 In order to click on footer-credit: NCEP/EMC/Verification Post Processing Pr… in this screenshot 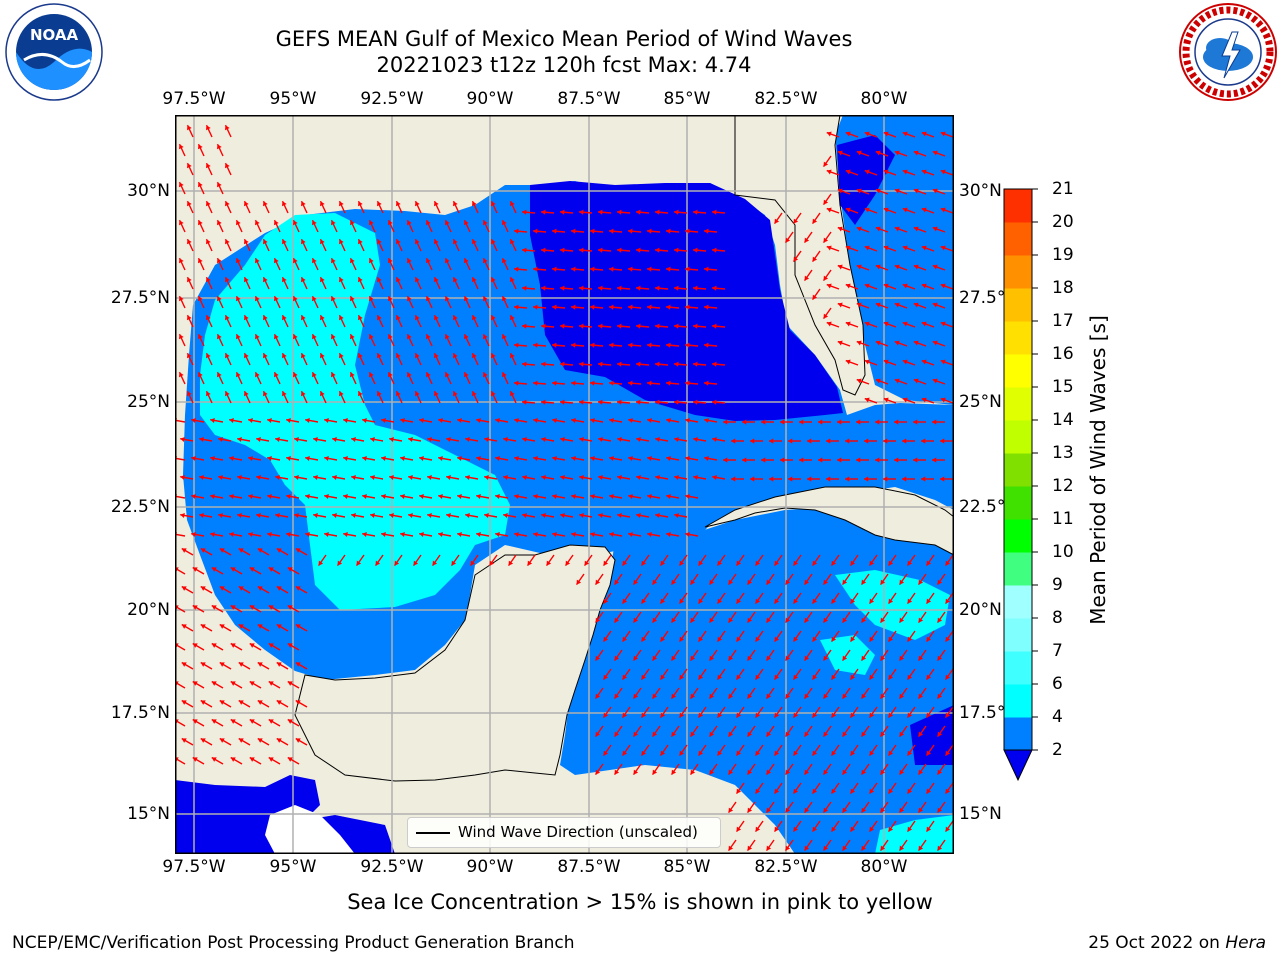, I will do `click(293, 943)`.